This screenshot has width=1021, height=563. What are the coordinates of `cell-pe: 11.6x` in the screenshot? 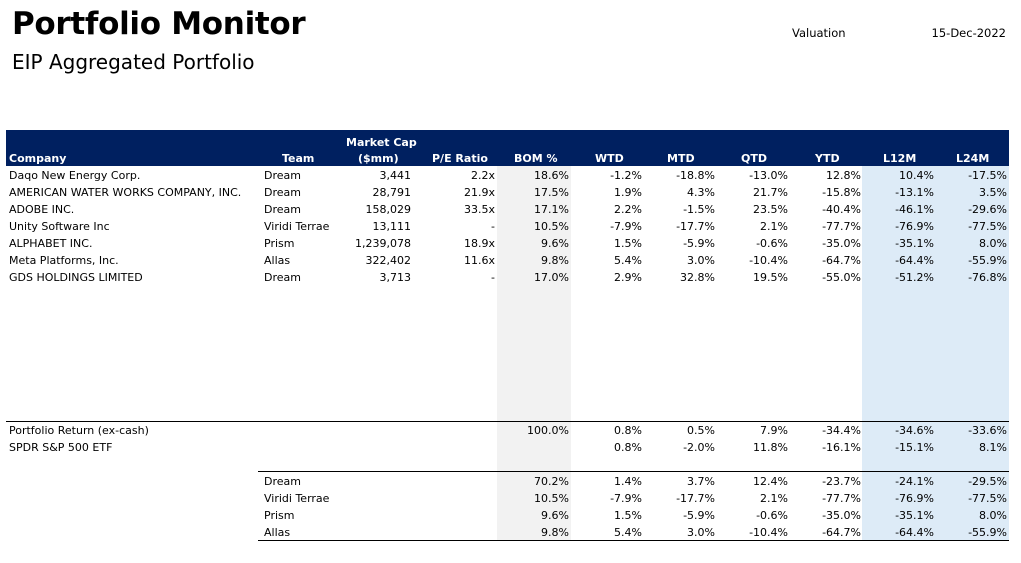 It's located at (479, 260).